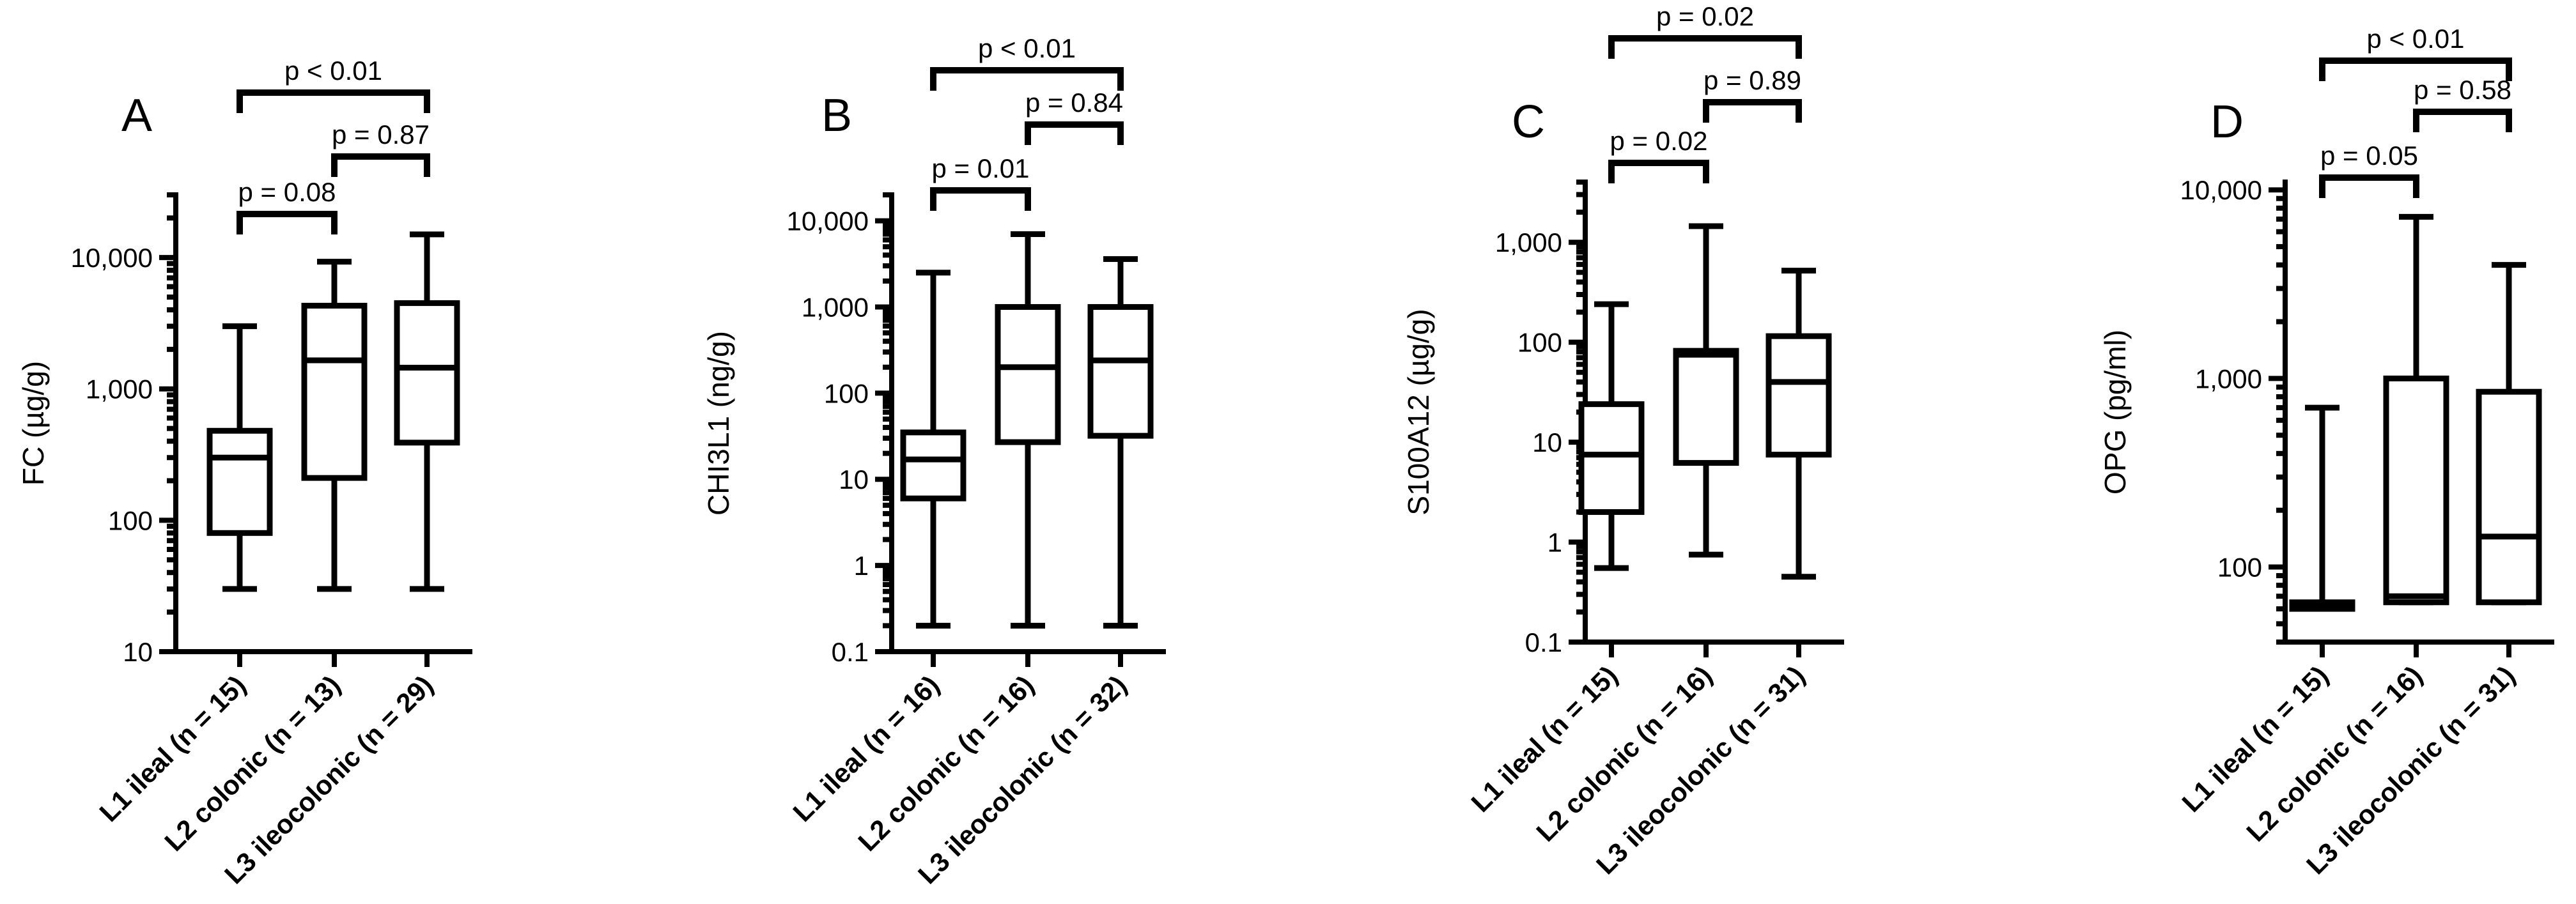 The image size is (2576, 904). What do you see at coordinates (1027, 48) in the screenshot?
I see `panel-b-p-value: p < 0.01` at bounding box center [1027, 48].